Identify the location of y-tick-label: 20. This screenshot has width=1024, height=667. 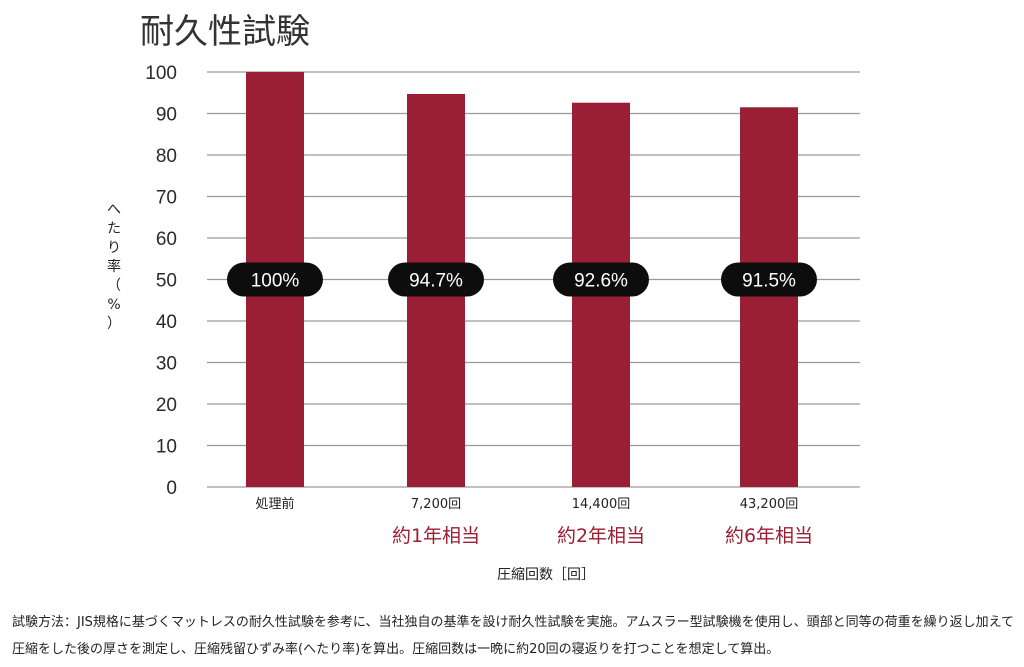
(166, 405).